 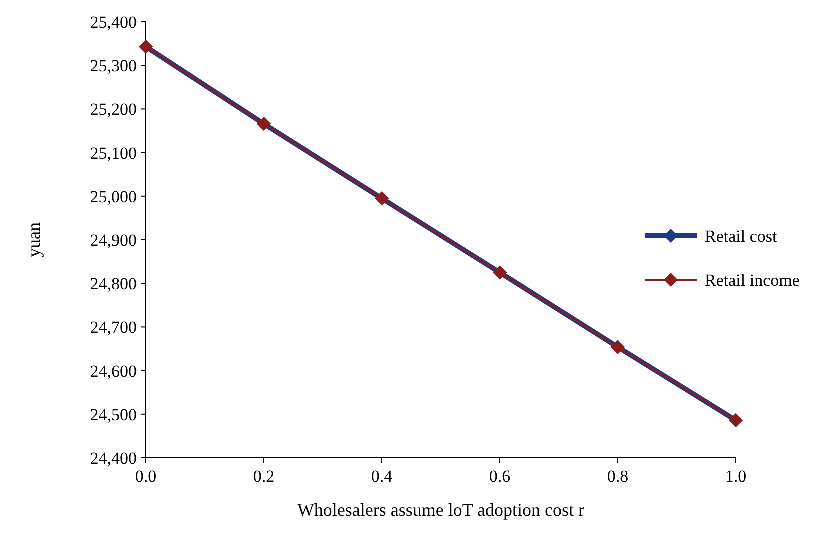 What do you see at coordinates (618, 476) in the screenshot?
I see `x-tick-label: 0.8` at bounding box center [618, 476].